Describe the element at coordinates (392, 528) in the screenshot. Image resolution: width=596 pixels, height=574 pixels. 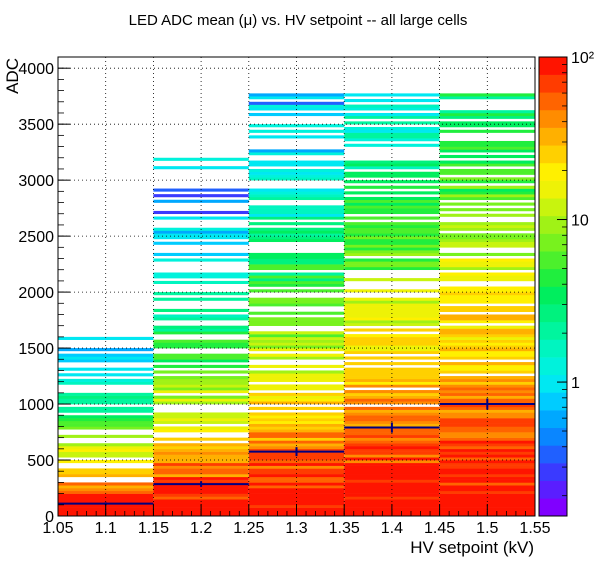
I see `x-tick-label: 1.4` at that location.